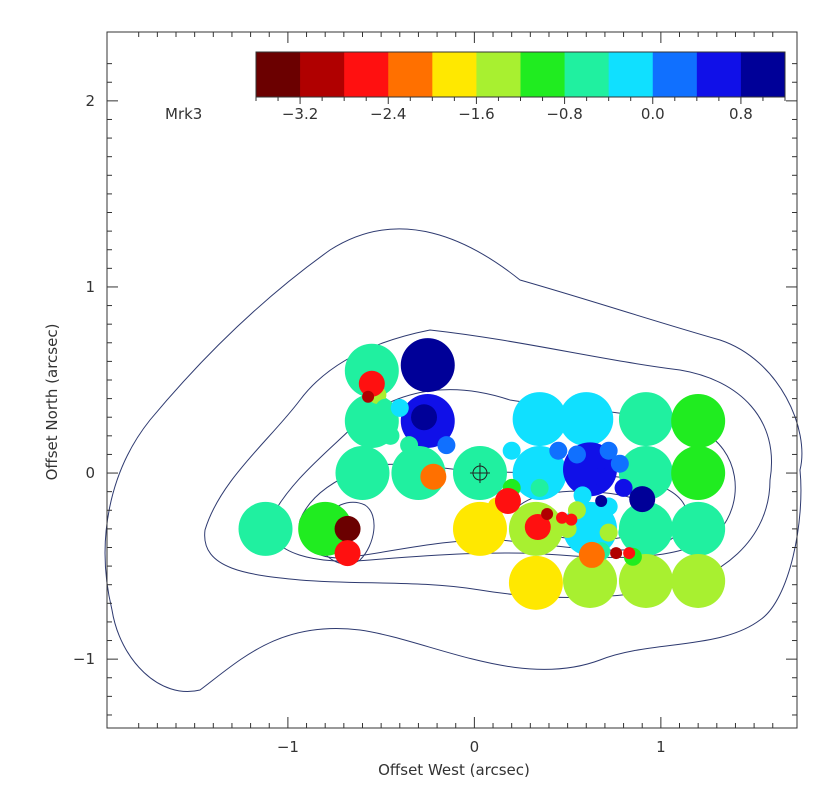 The image size is (830, 793). Describe the element at coordinates (288, 747) in the screenshot. I see `x-tick-label: −1` at that location.